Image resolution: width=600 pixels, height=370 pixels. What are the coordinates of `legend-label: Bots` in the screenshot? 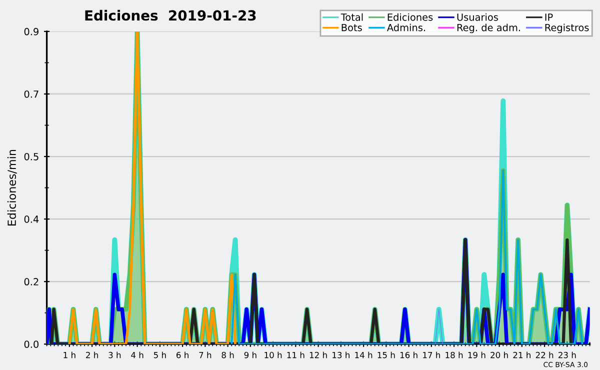 It's located at (352, 28).